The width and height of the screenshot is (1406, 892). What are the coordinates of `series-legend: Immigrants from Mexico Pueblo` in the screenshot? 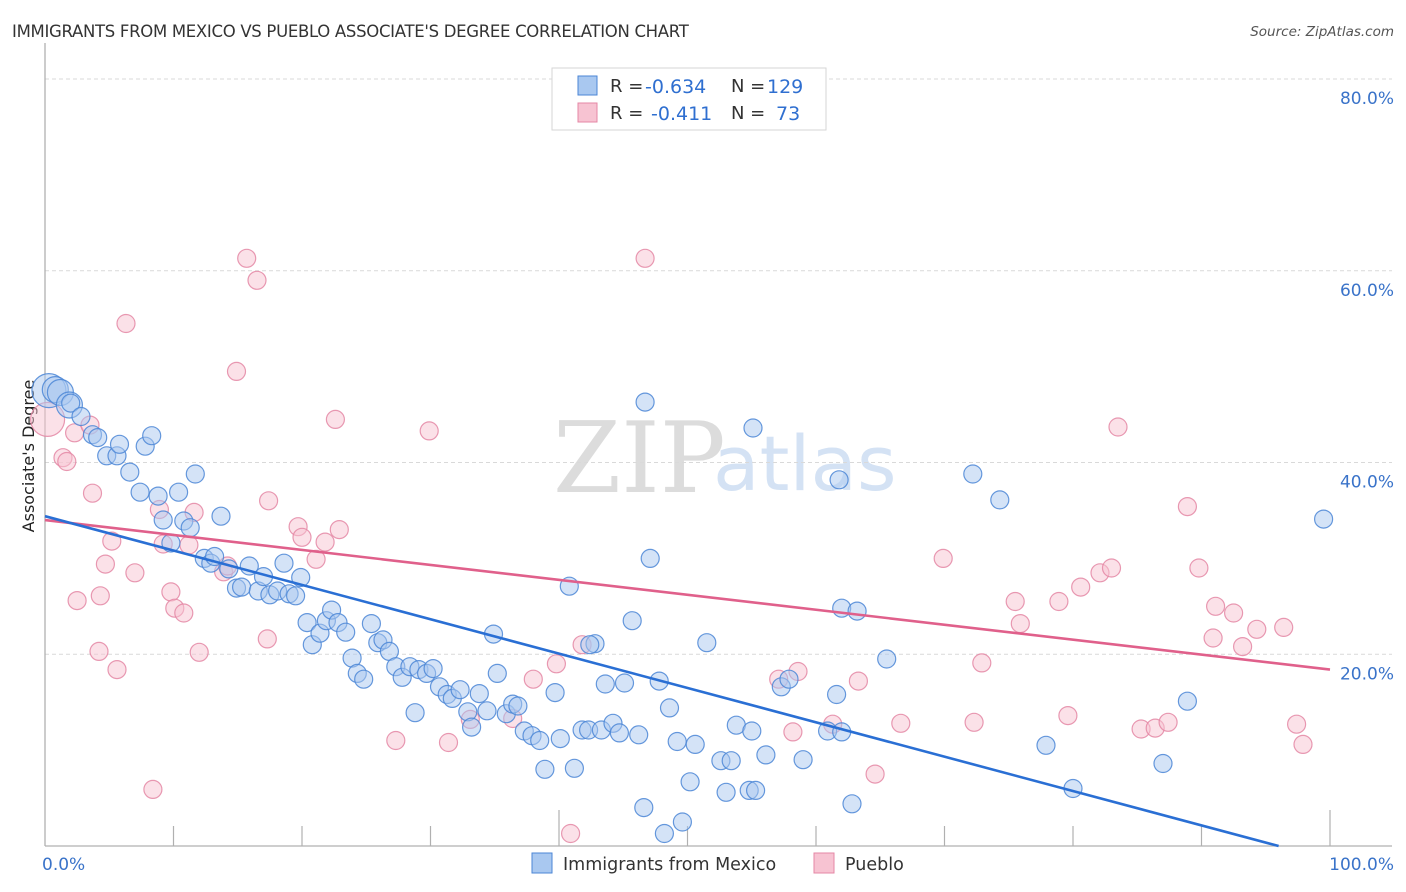 It's located at (717, 863).